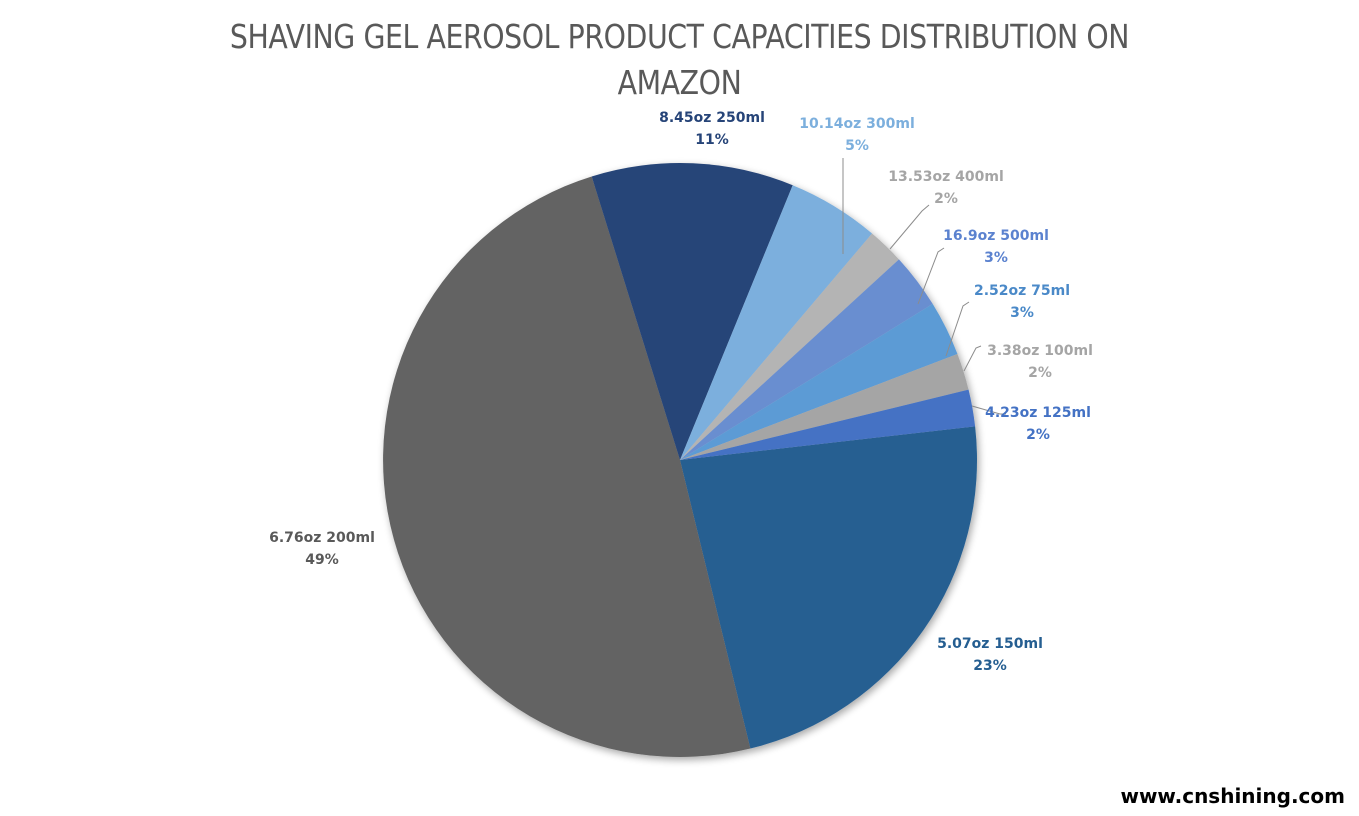  What do you see at coordinates (996, 247) in the screenshot?
I see `data-label: 16.9oz 500ml 3%` at bounding box center [996, 247].